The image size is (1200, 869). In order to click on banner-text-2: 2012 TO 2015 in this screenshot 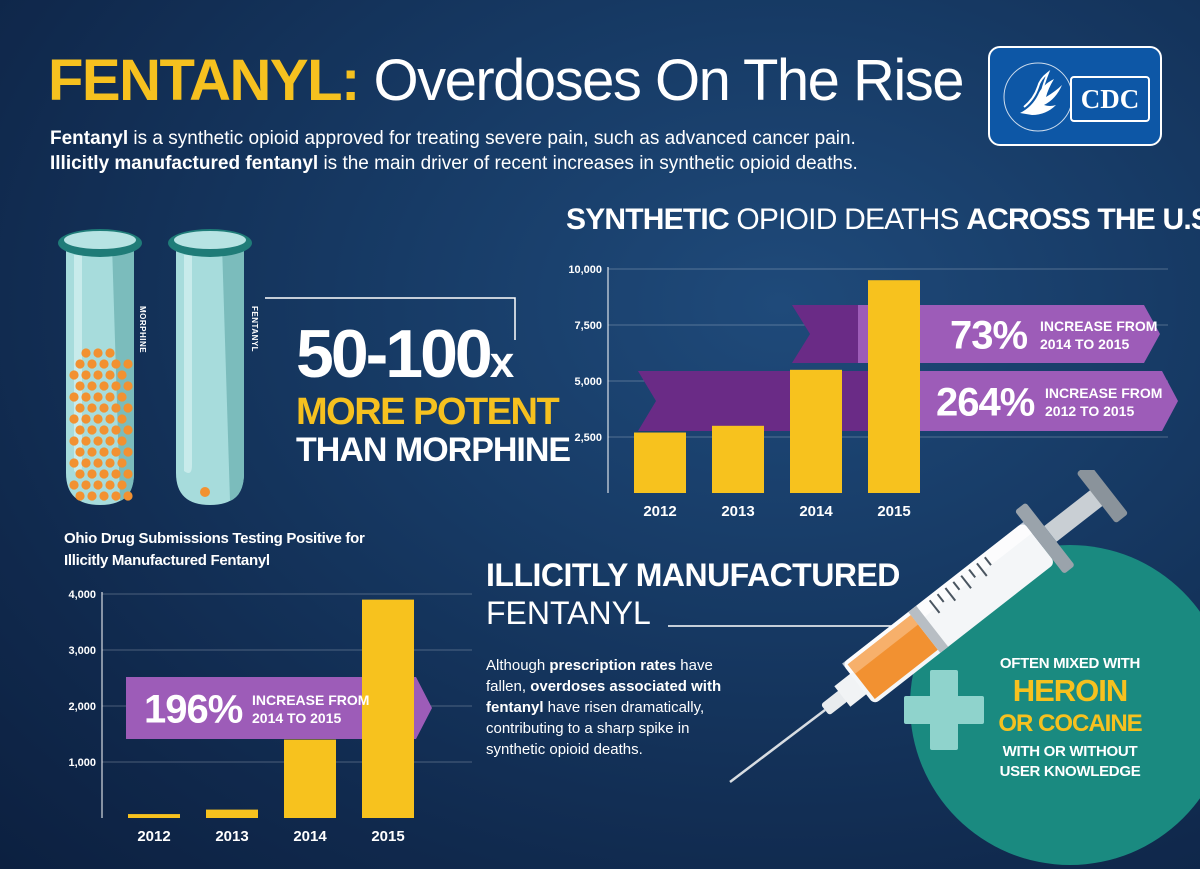, I will do `click(1089, 411)`.